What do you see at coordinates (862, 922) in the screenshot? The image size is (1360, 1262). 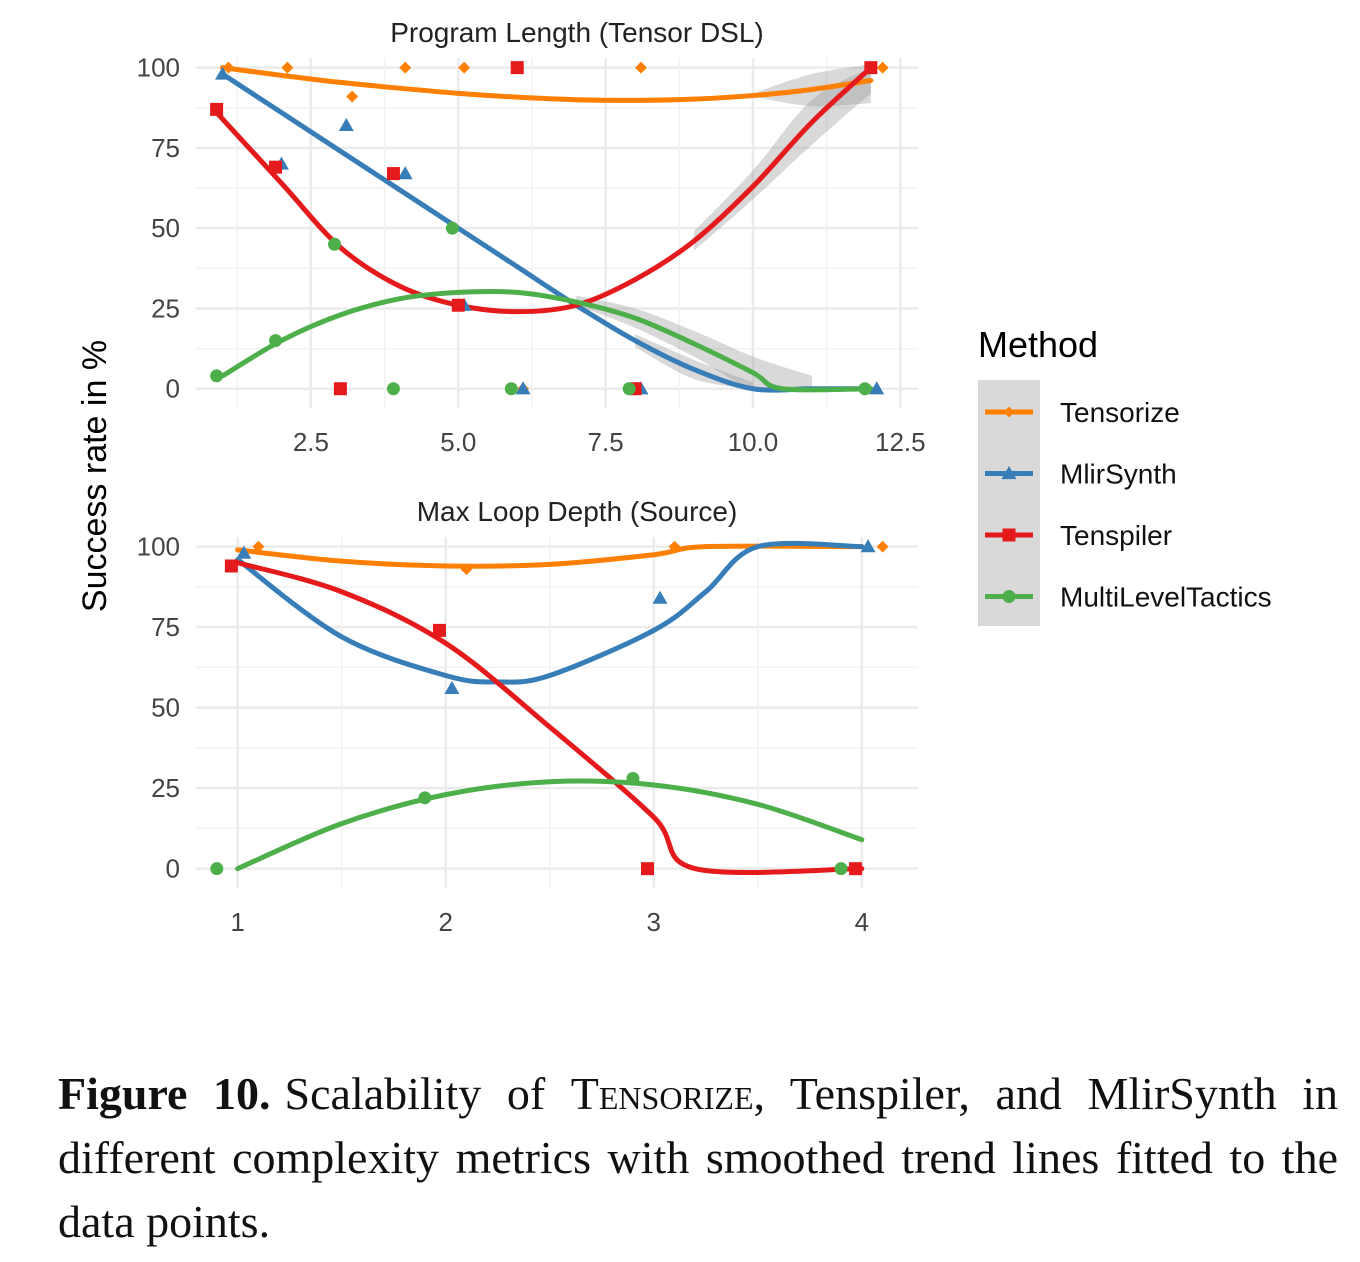 I see `x-tick-label: 4` at bounding box center [862, 922].